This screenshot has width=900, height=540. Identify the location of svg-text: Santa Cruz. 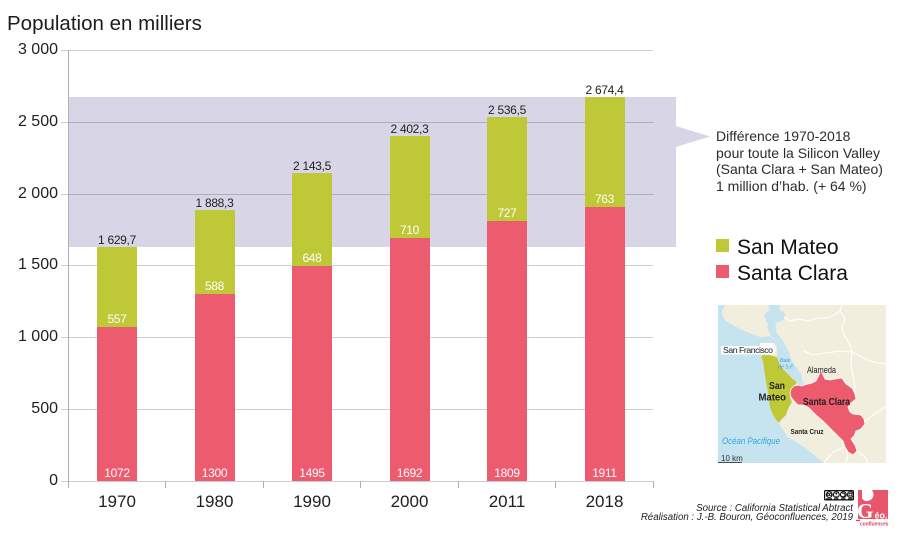
(807, 431).